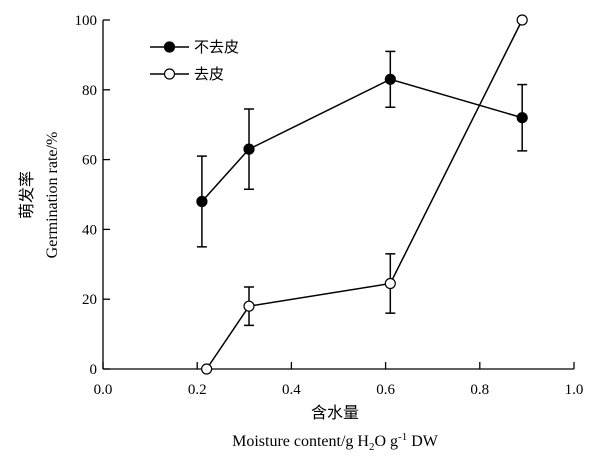  Describe the element at coordinates (372, 447) in the screenshot. I see `x-axis-title-subscript: 2` at that location.